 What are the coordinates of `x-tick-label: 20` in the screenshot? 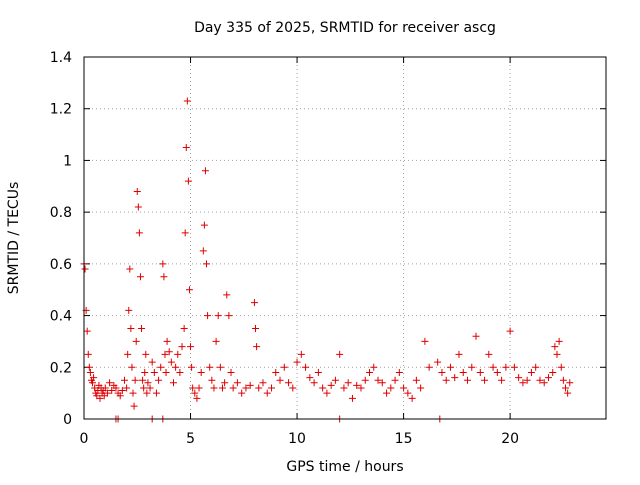 It's located at (510, 439).